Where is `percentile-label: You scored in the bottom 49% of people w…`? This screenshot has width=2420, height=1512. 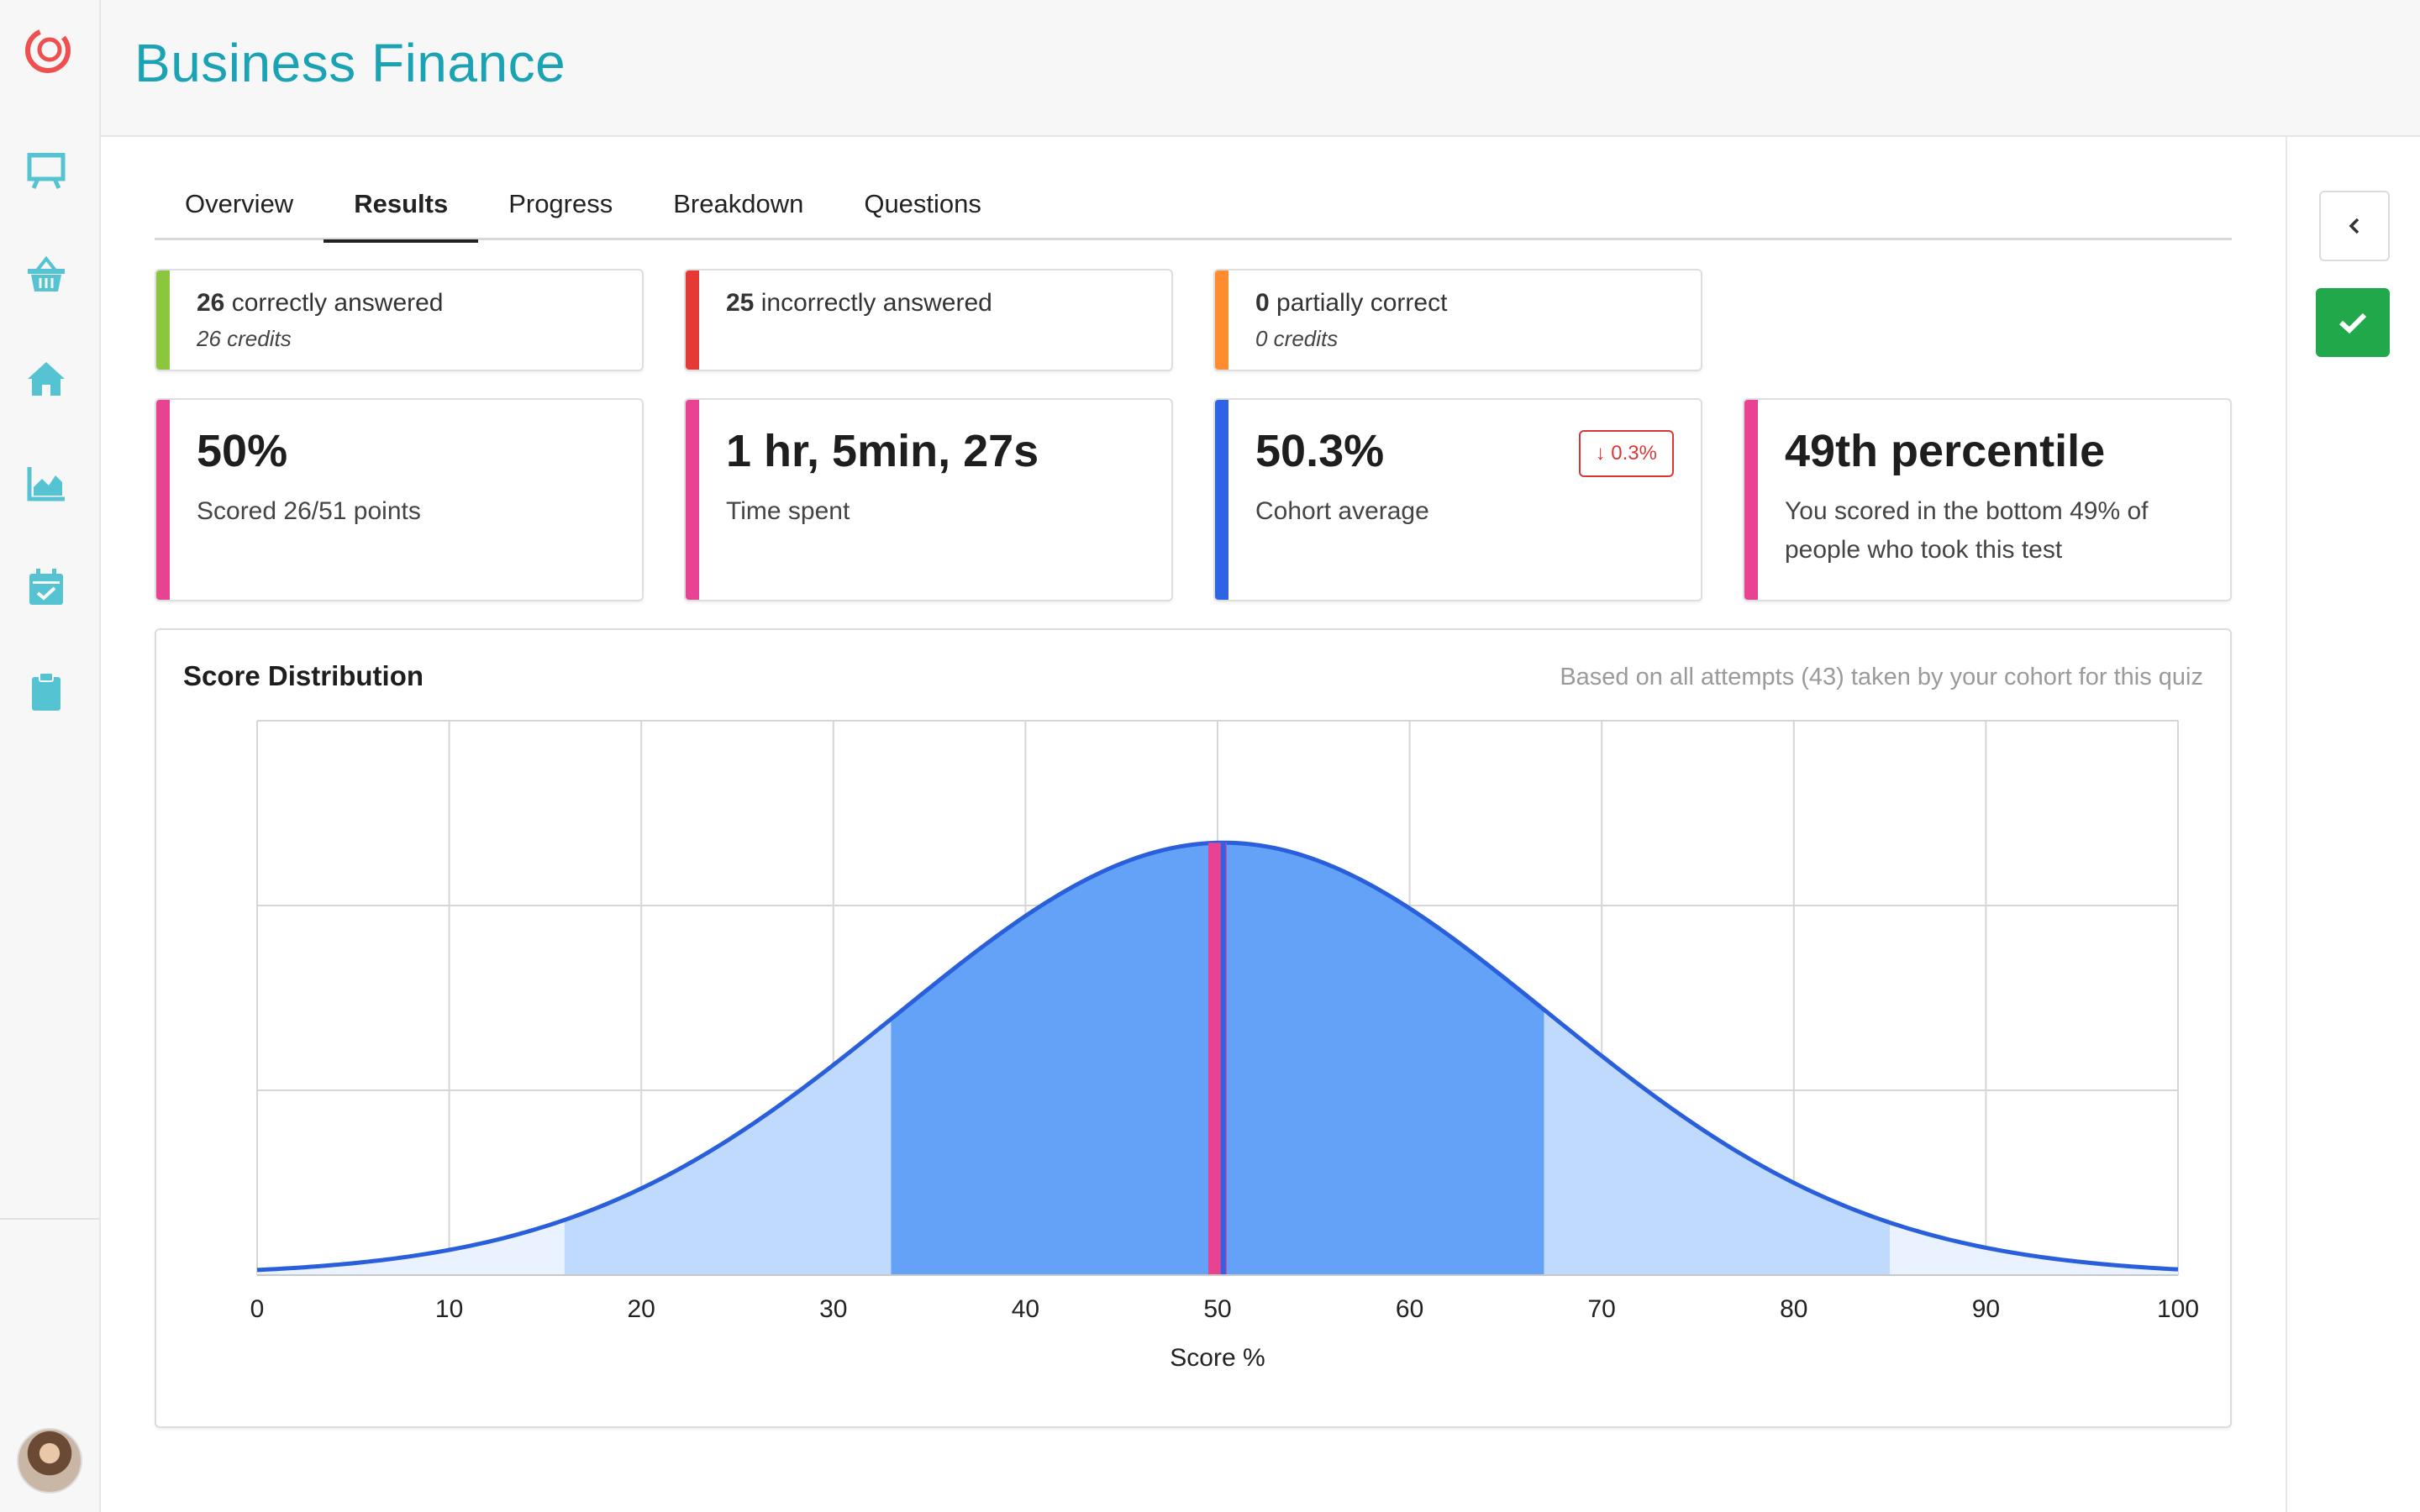
percentile-label: You scored in the bottom 49% of people w… is located at coordinates (1967, 530).